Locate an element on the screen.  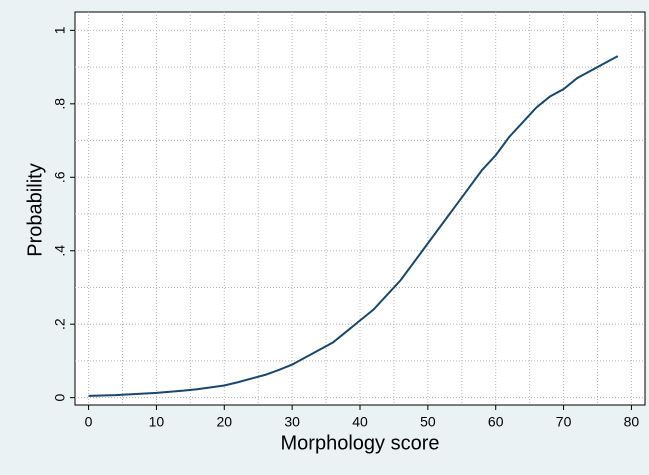
y-tick-label: .8 is located at coordinates (60, 104).